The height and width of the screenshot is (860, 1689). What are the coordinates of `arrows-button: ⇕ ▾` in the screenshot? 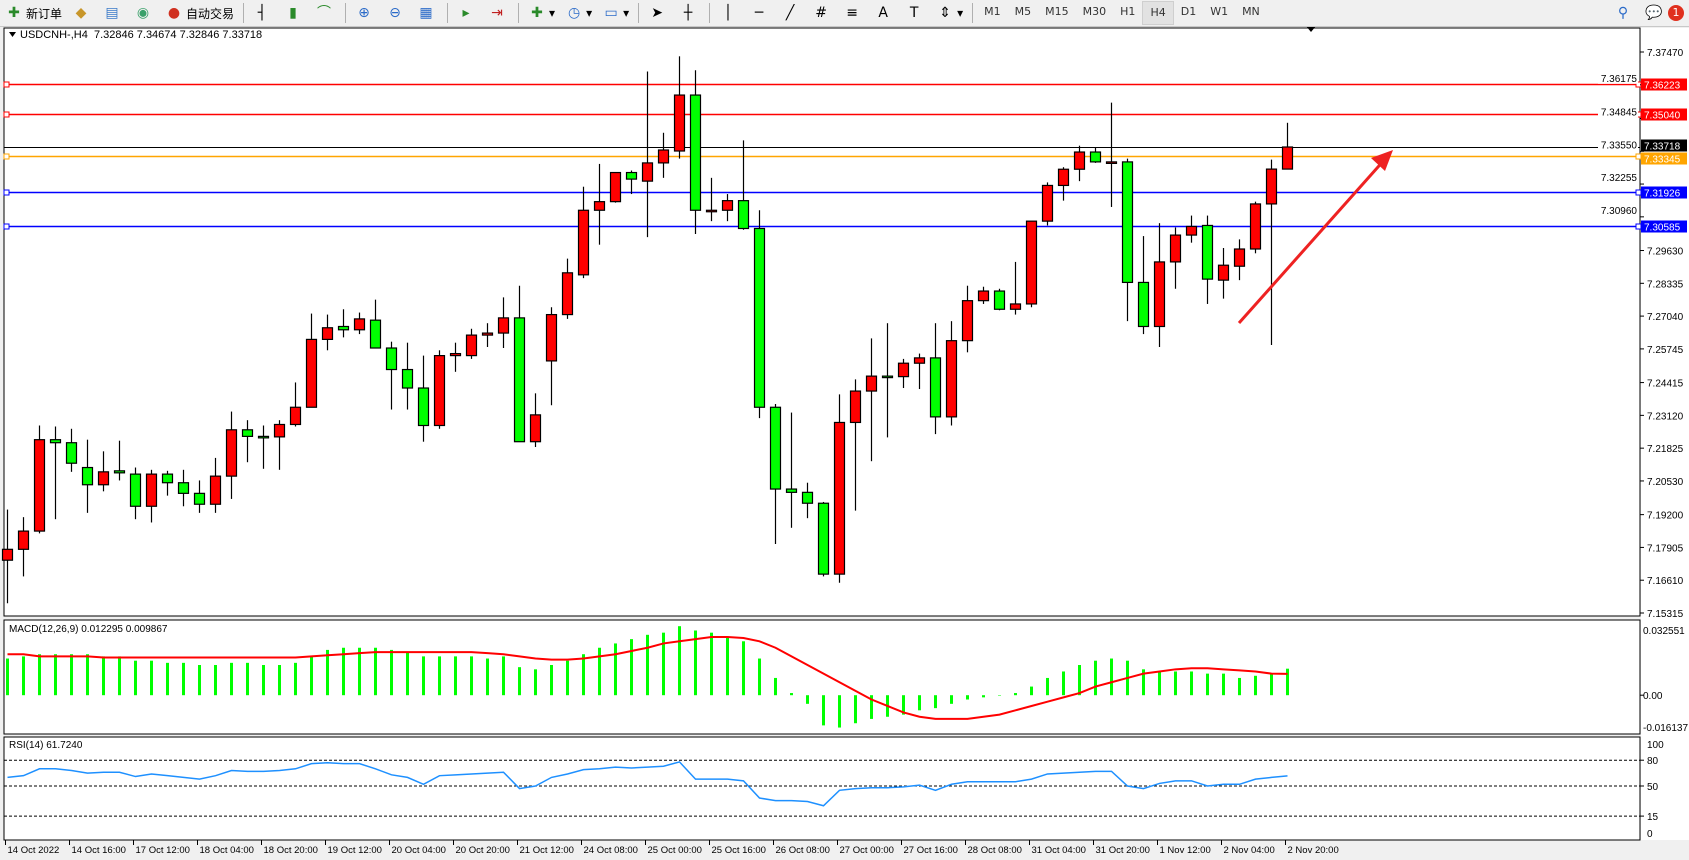 It's located at (949, 13).